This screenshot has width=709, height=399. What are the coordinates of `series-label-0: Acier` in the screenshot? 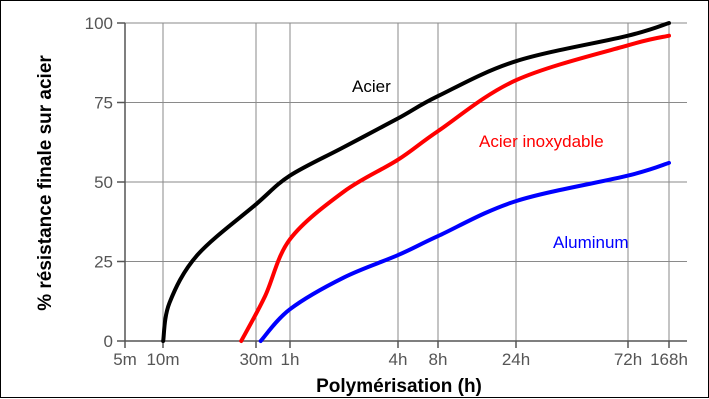 It's located at (371, 86).